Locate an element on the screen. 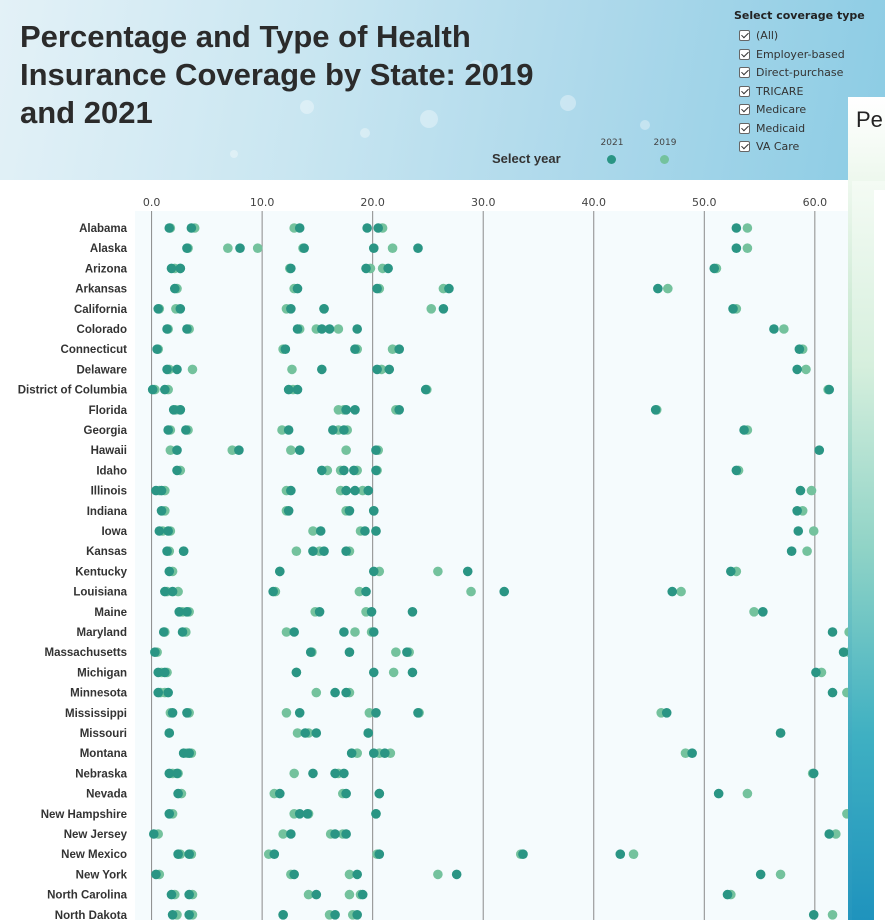  state-label: Maryland is located at coordinates (102, 633).